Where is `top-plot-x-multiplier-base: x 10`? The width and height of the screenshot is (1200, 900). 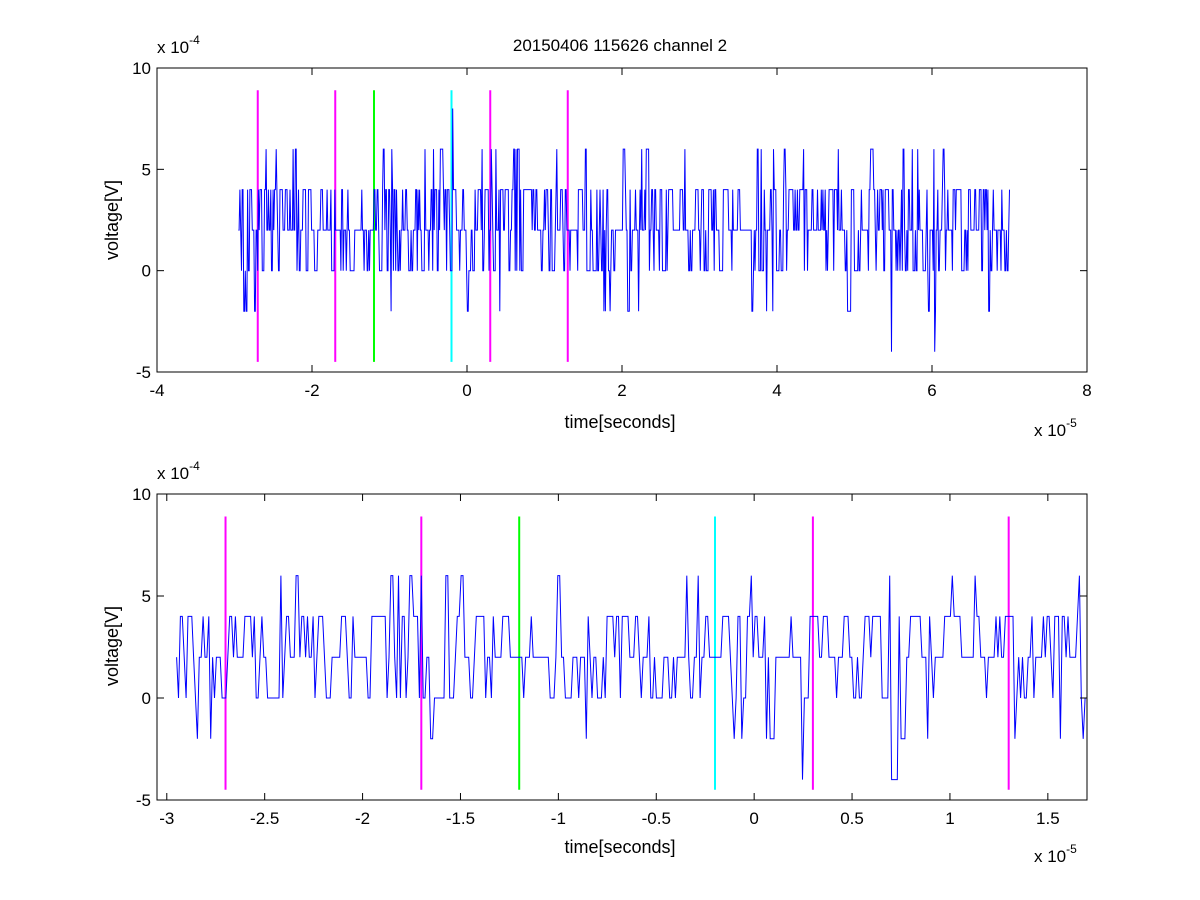 top-plot-x-multiplier-base: x 10 is located at coordinates (1050, 430).